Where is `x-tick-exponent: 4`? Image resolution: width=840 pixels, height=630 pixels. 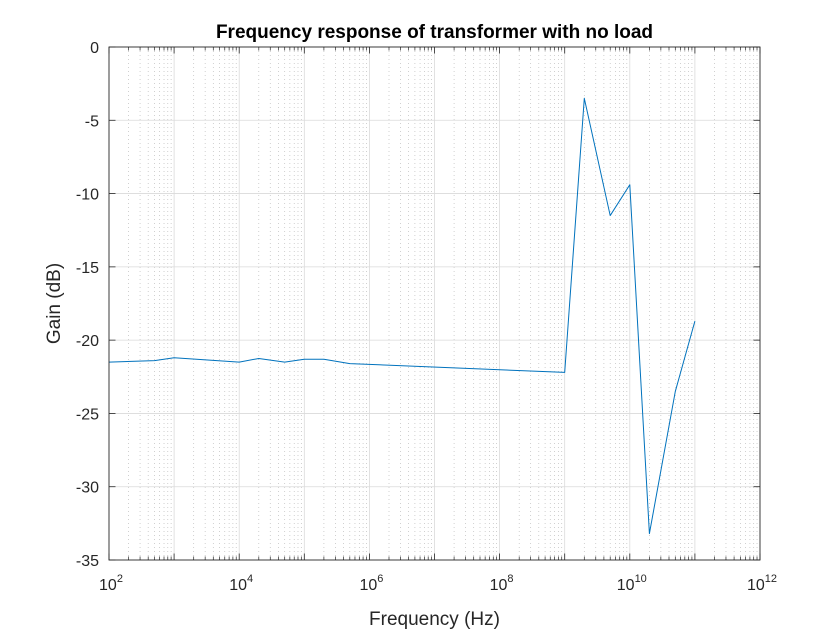
x-tick-exponent: 4 is located at coordinates (250, 579).